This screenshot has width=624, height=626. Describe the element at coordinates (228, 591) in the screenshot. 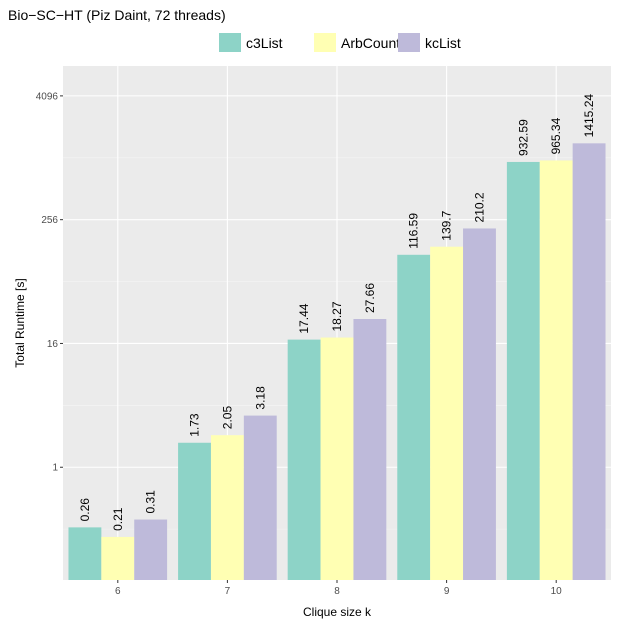

I see `x-tick-label: 7` at that location.